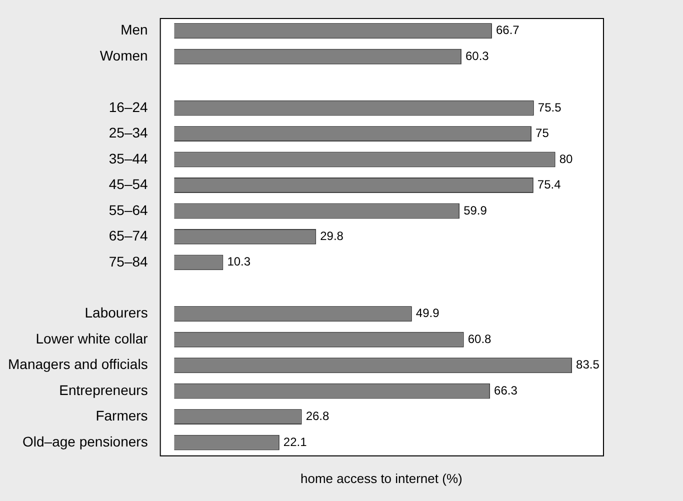  What do you see at coordinates (428, 313) in the screenshot?
I see `data-label: 49.9` at bounding box center [428, 313].